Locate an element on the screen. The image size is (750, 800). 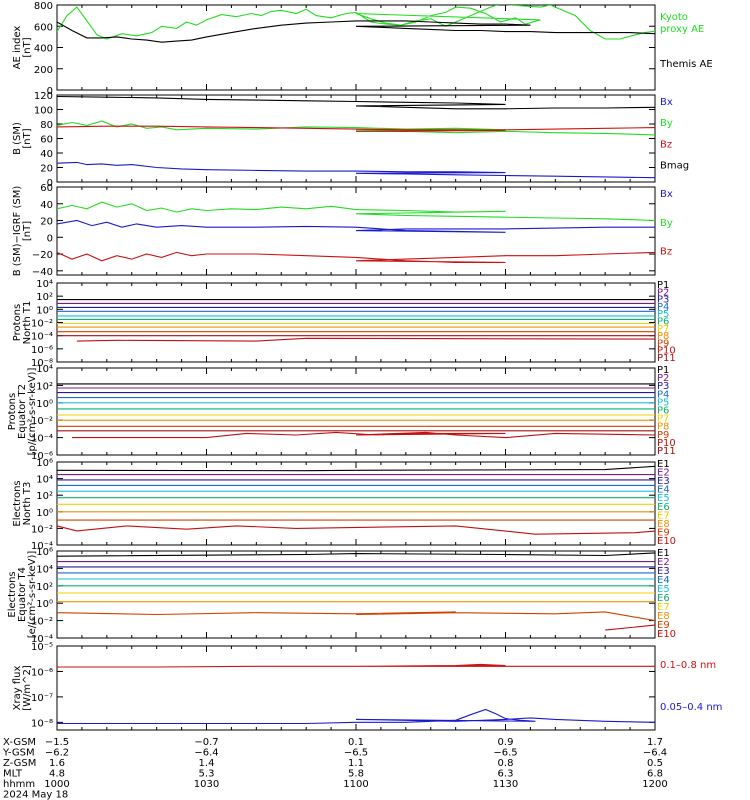
legend-p9: P9 is located at coordinates (663, 435).